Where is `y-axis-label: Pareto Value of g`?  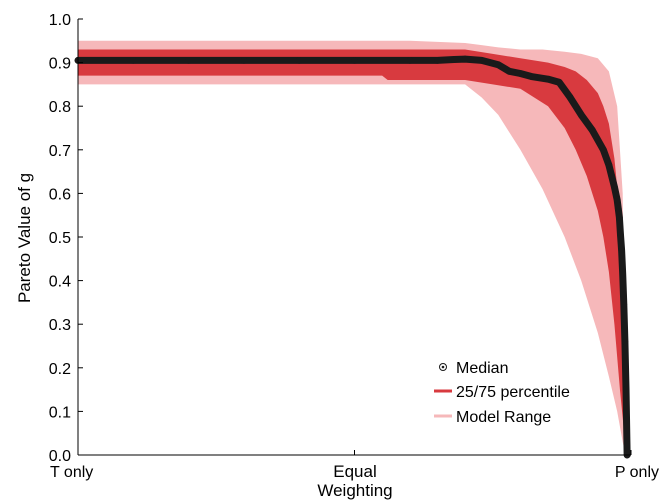 y-axis-label: Pareto Value of g is located at coordinates (24, 238).